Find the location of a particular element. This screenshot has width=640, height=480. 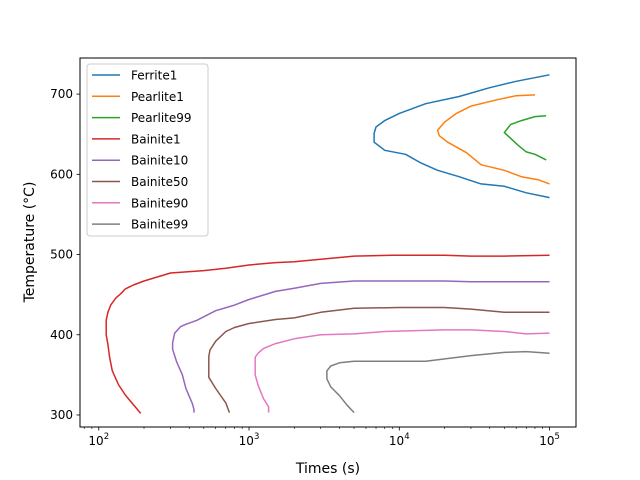

y-tick-label: 600 is located at coordinates (61, 174).